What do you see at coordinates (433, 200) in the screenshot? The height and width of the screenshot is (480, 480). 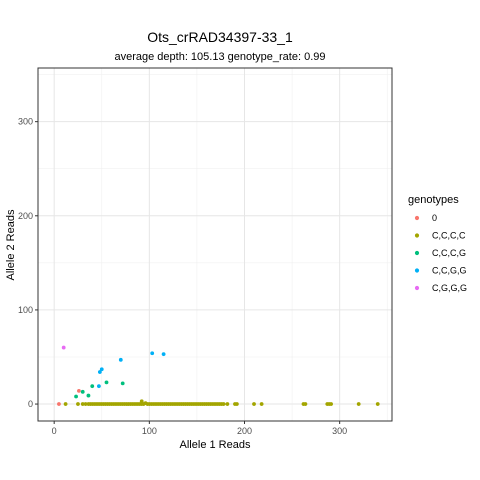 I see `legend-title: genotypes` at bounding box center [433, 200].